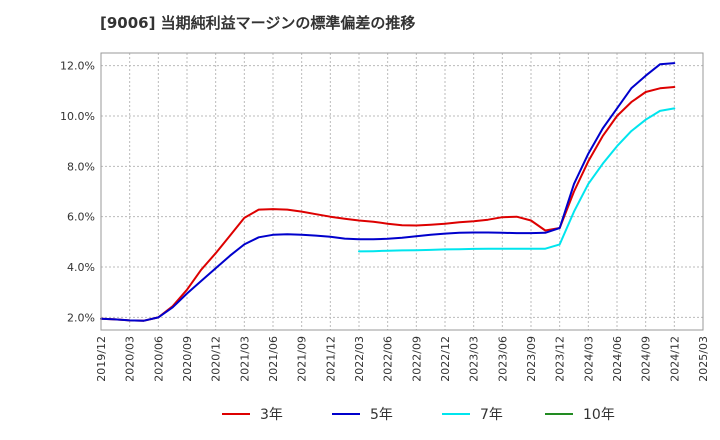  I want to click on legend-label-0: 3年, so click(271, 415).